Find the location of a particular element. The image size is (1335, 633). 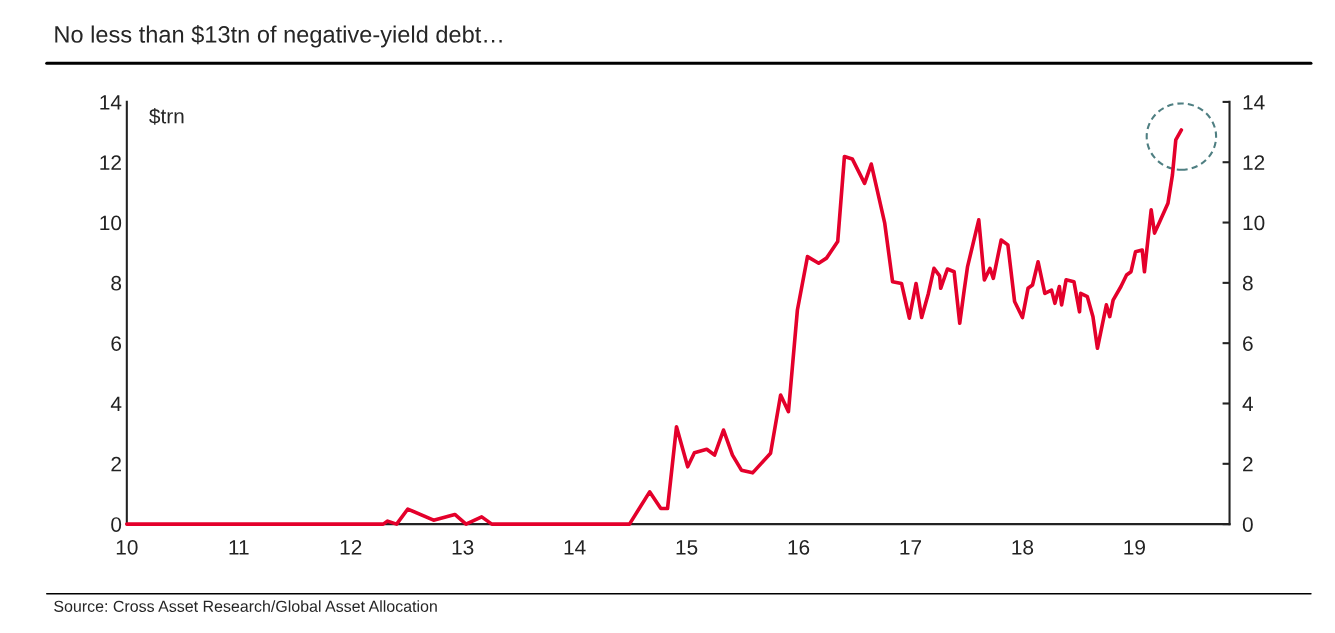

x-tick-label: 16 is located at coordinates (799, 547).